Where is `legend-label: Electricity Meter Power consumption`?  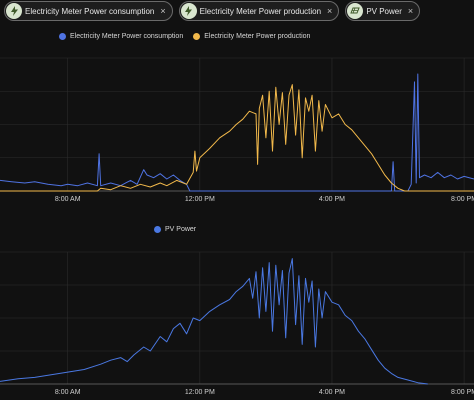 legend-label: Electricity Meter Power consumption is located at coordinates (127, 36).